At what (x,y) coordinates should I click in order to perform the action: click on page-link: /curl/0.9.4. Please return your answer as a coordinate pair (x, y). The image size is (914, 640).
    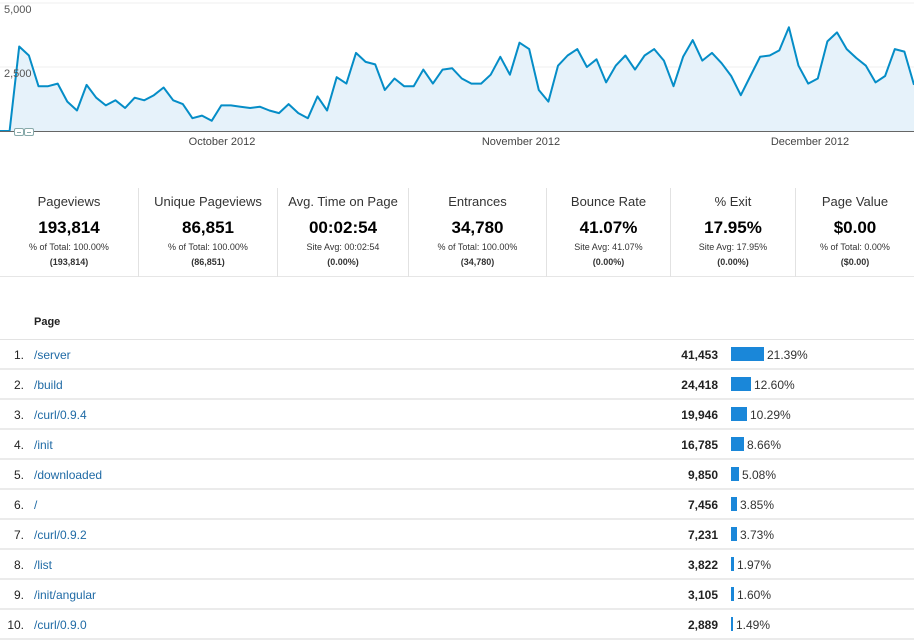
    Looking at the image, I should click on (60, 415).